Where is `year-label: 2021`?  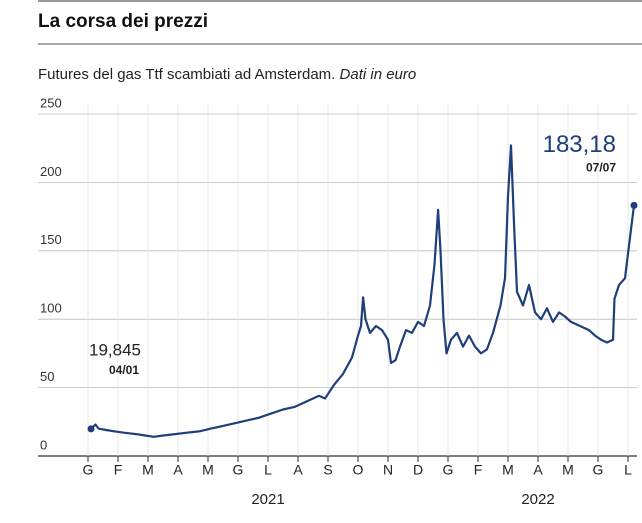
year-label: 2021 is located at coordinates (267, 499).